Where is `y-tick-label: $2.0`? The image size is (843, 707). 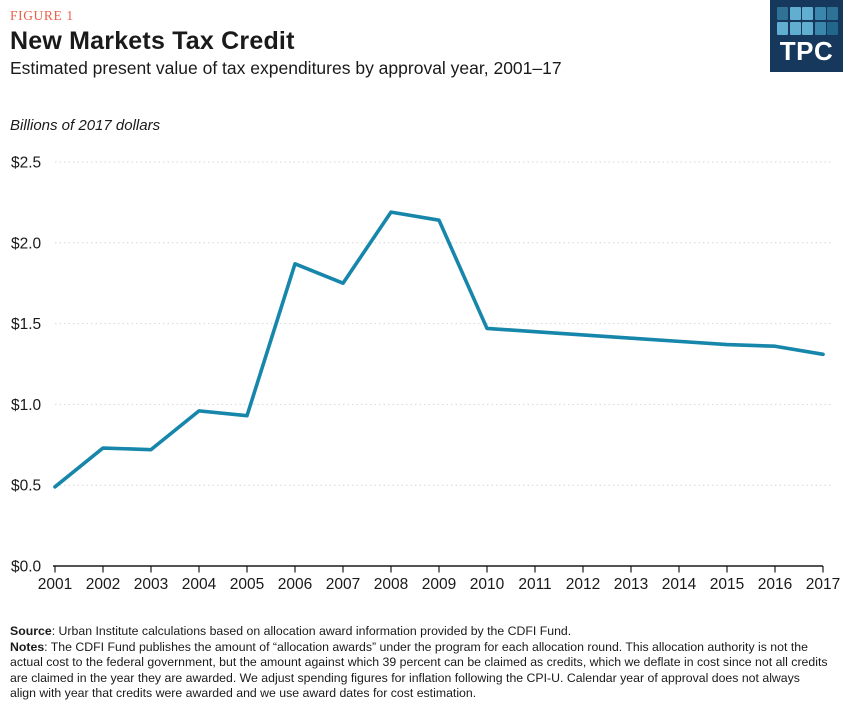
y-tick-label: $2.0 is located at coordinates (26, 243).